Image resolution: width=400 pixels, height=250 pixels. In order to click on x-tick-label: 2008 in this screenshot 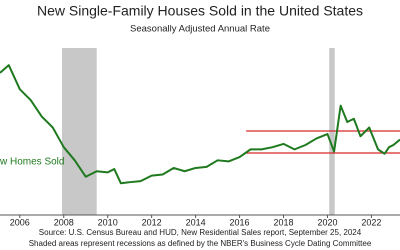, I will do `click(64, 222)`.